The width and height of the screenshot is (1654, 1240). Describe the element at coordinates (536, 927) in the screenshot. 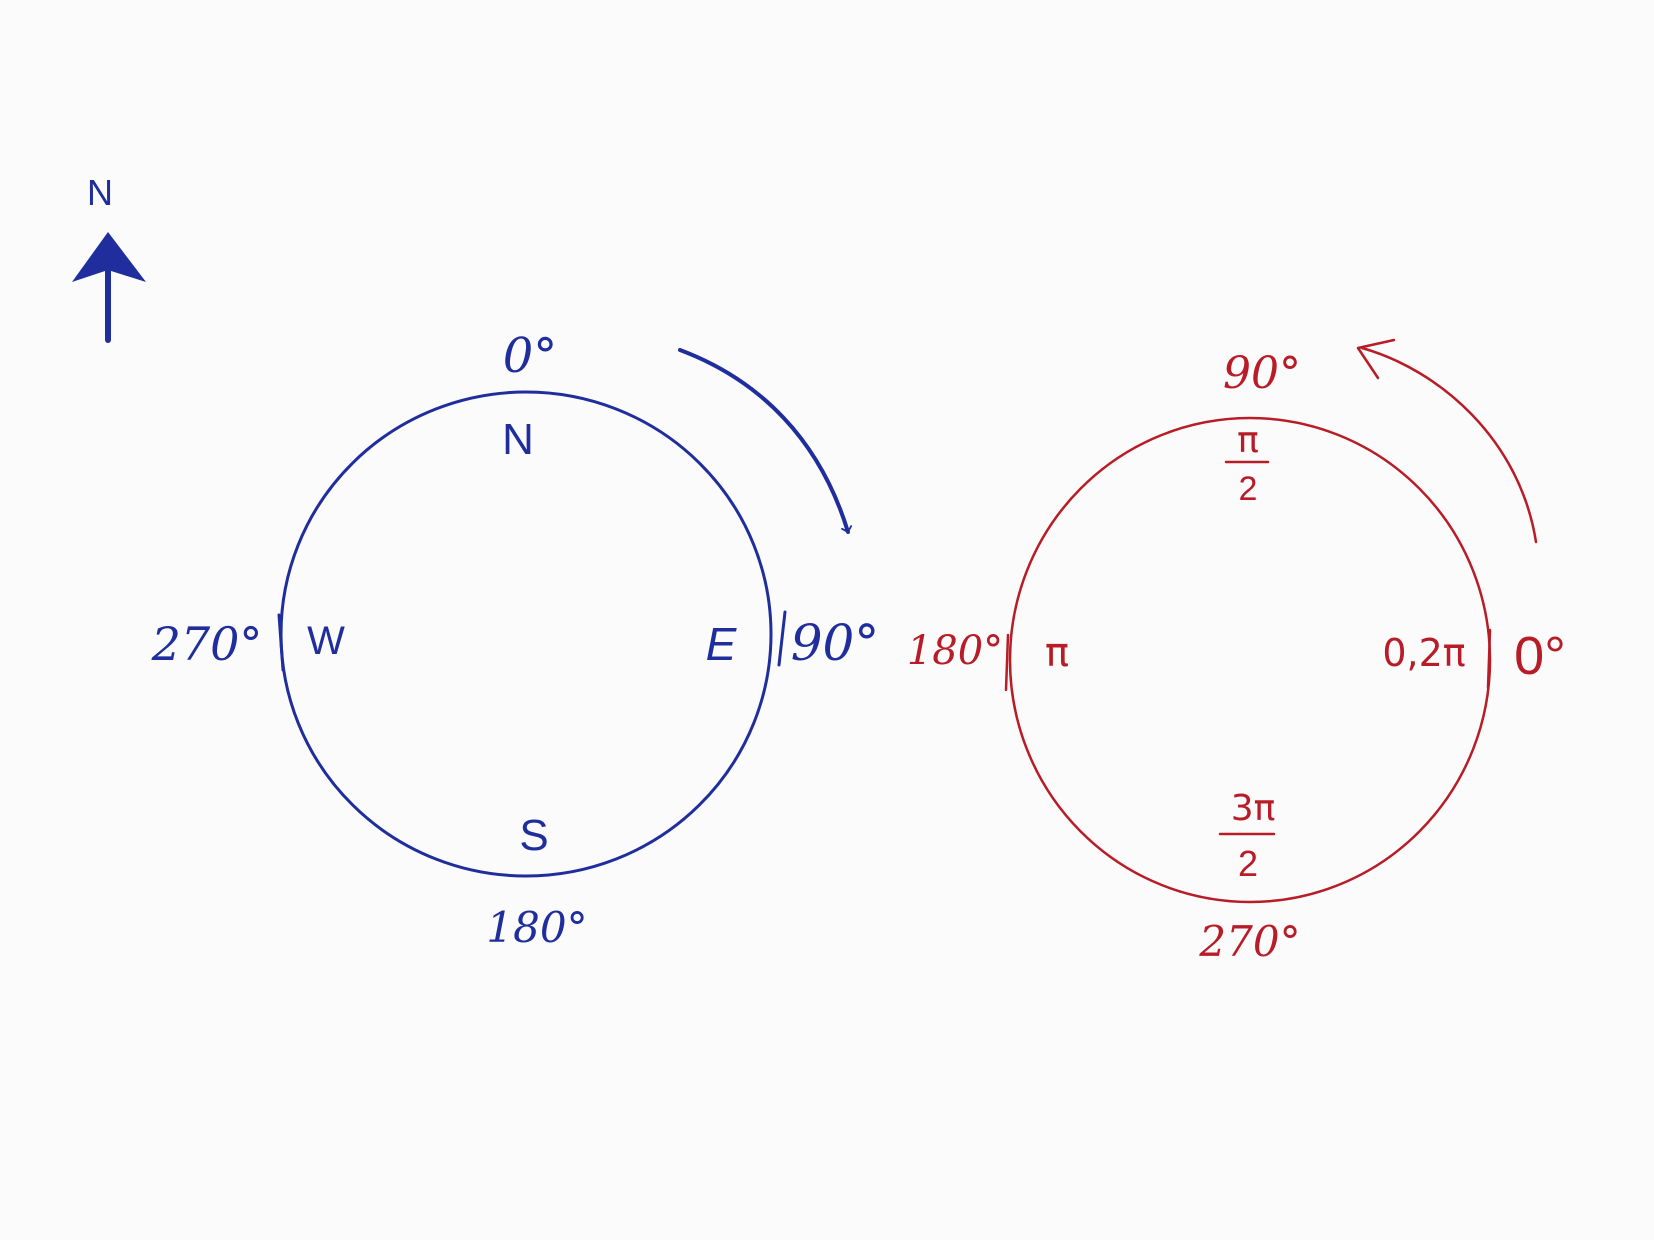

I see `compass-bottom-degree: 180°` at that location.